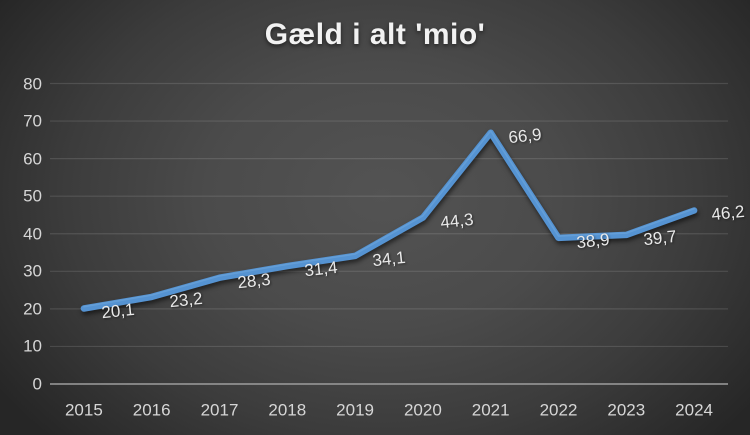 This screenshot has width=750, height=435. I want to click on y-axis-tick-label: 40, so click(32, 234).